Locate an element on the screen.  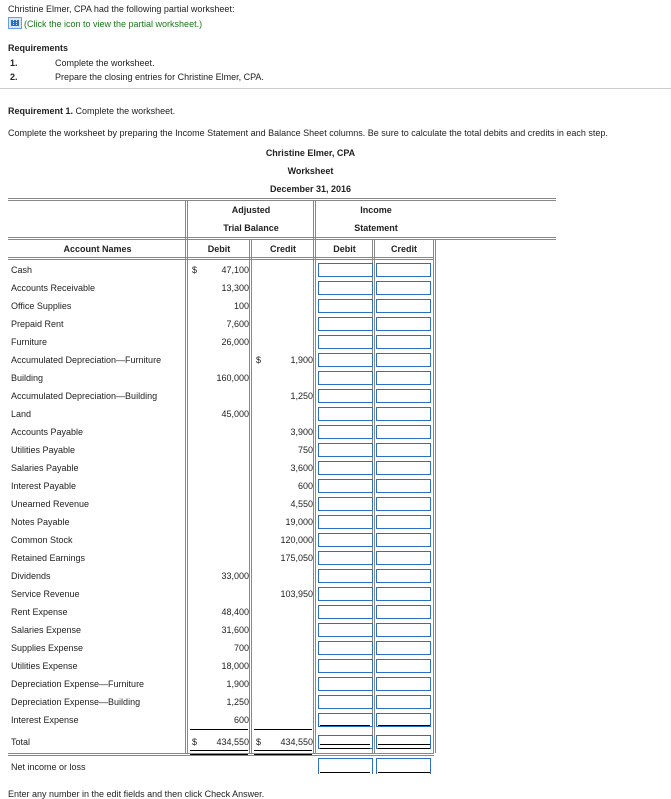
account-name: Interest Payable is located at coordinates (44, 486).